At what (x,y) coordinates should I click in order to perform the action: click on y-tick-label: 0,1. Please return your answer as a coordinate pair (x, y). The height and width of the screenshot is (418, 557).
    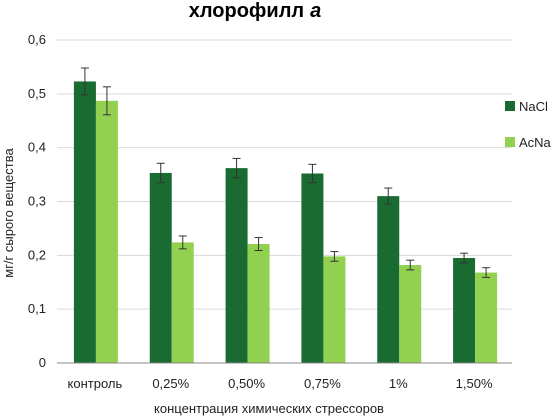
    Looking at the image, I should click on (37, 308).